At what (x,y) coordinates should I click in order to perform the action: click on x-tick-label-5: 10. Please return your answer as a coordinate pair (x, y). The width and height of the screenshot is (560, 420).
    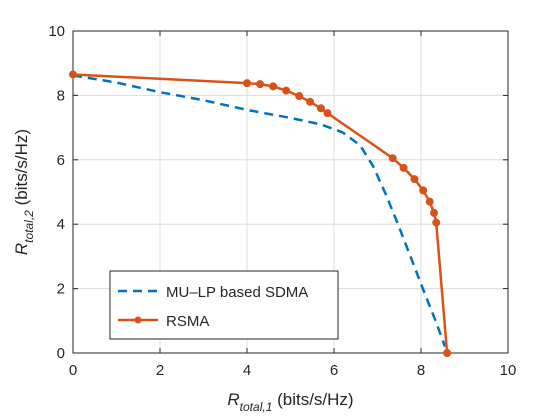
    Looking at the image, I should click on (508, 370).